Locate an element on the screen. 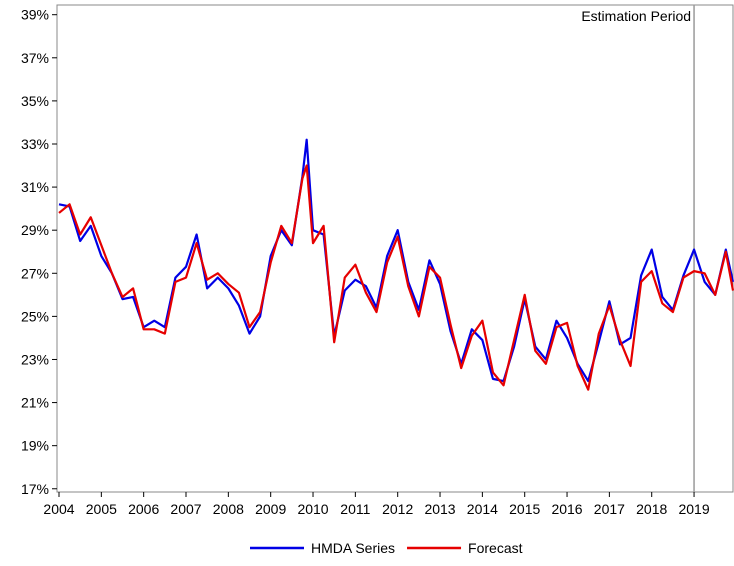 This screenshot has height=566, width=734. y-tick-label: 39% is located at coordinates (35, 15).